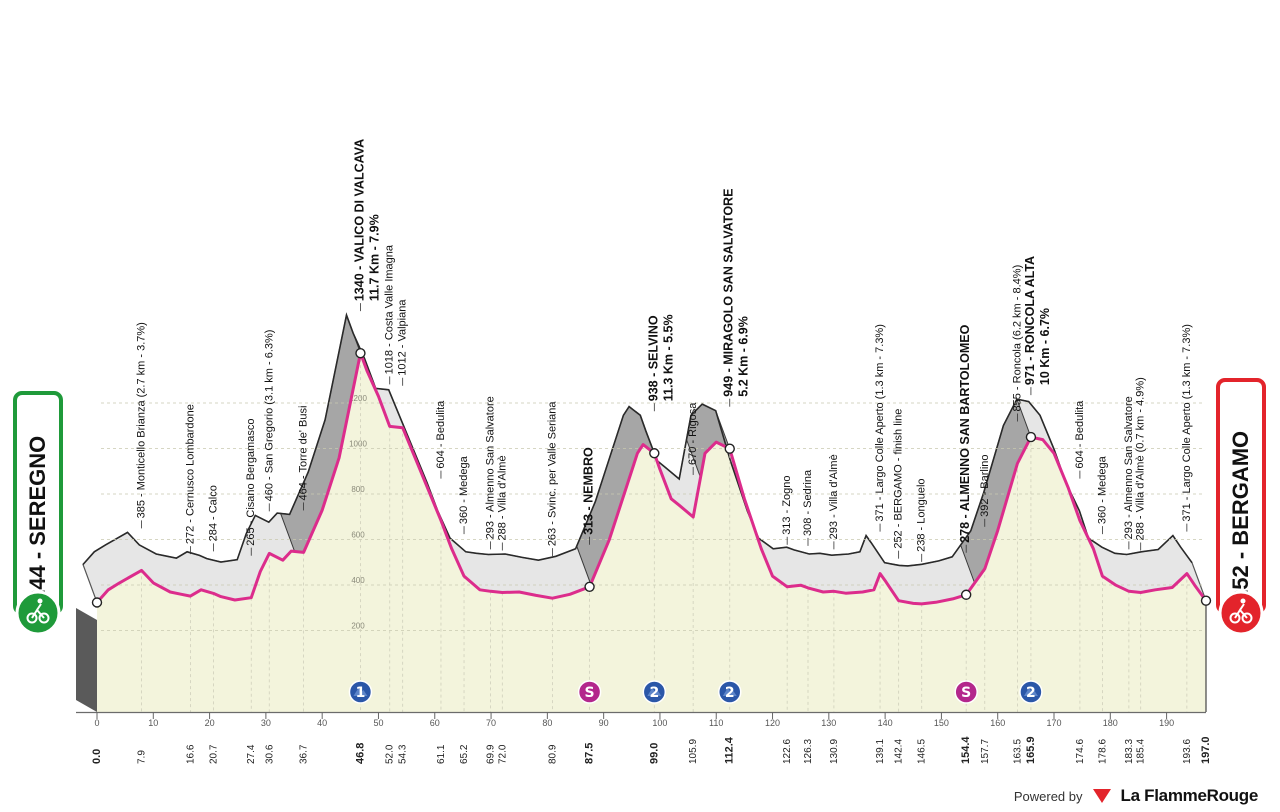 The height and width of the screenshot is (812, 1280). I want to click on km-label: 142.4, so click(899, 751).